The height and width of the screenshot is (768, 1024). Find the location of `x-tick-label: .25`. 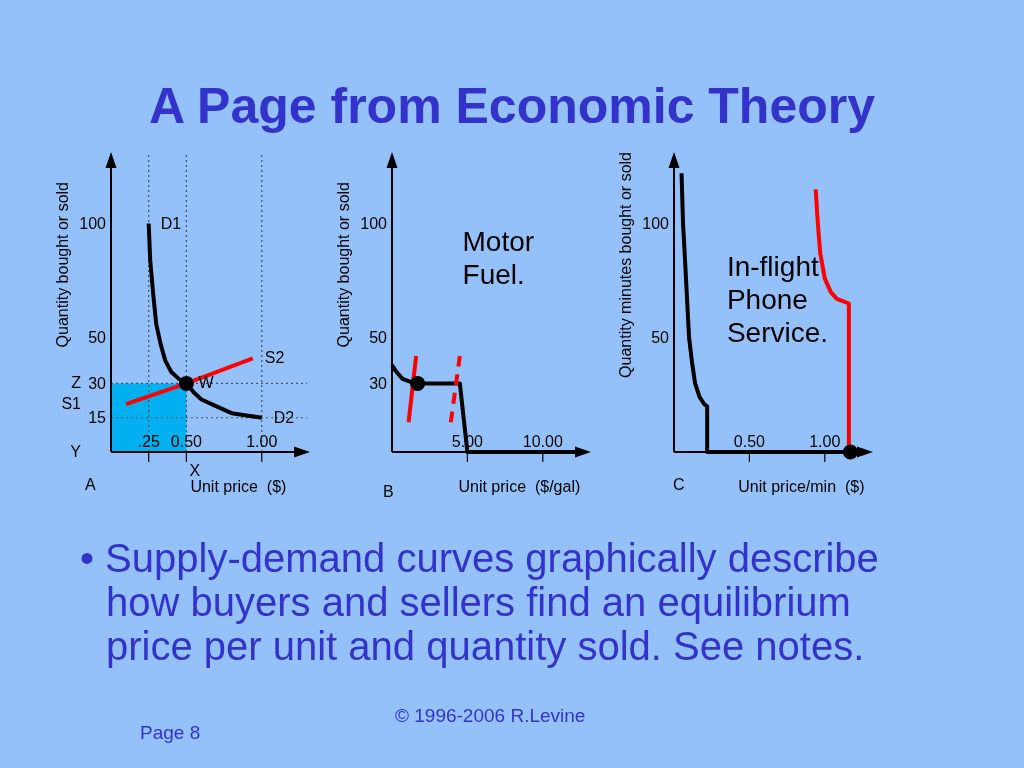

x-tick-label: .25 is located at coordinates (148, 441).